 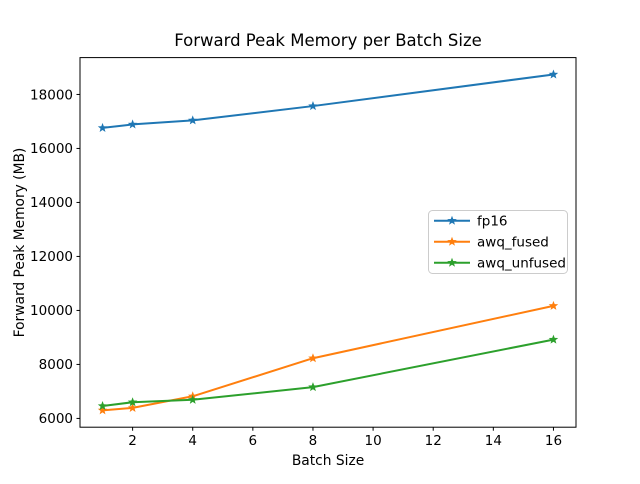 I want to click on x-tick-label: 10, so click(x=372, y=441).